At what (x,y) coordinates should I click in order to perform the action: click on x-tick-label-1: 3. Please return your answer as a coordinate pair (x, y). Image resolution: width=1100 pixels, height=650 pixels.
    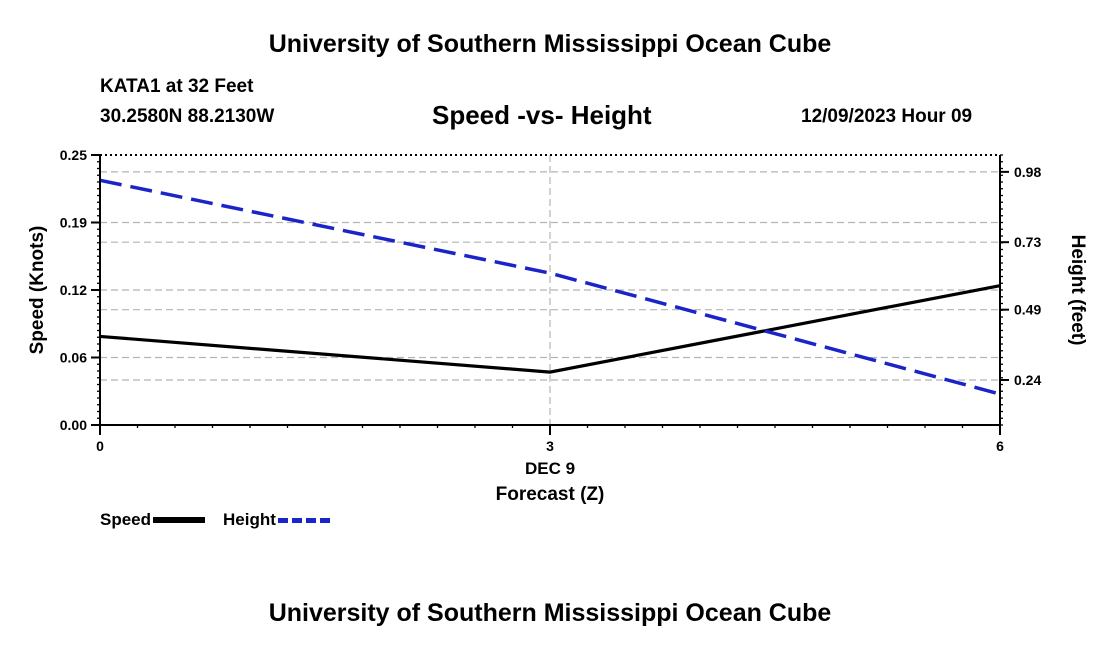
    Looking at the image, I should click on (550, 446).